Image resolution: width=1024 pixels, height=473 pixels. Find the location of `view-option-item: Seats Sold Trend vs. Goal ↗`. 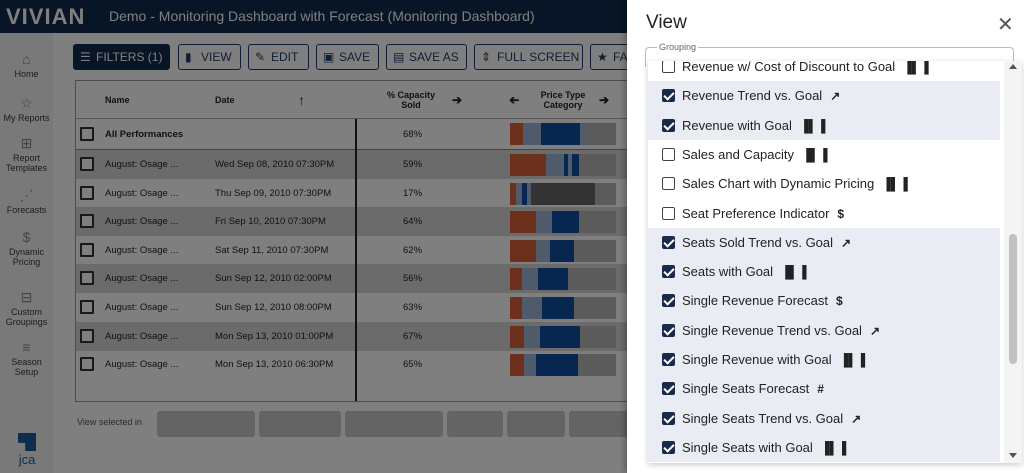

view-option-item: Seats Sold Trend vs. Goal ↗ is located at coordinates (824, 242).